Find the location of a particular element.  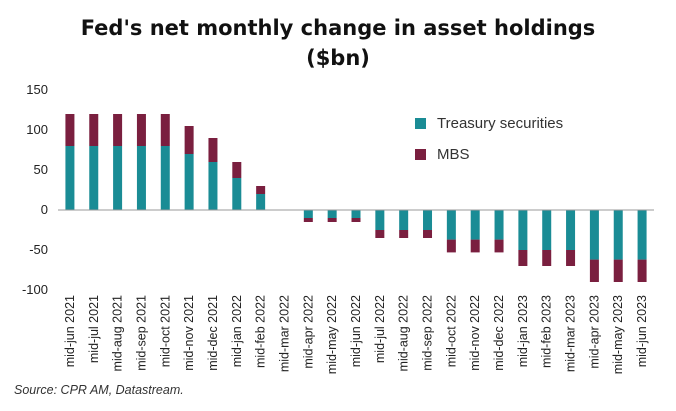

x-tick-label: mid-jul 2021 is located at coordinates (94, 329).